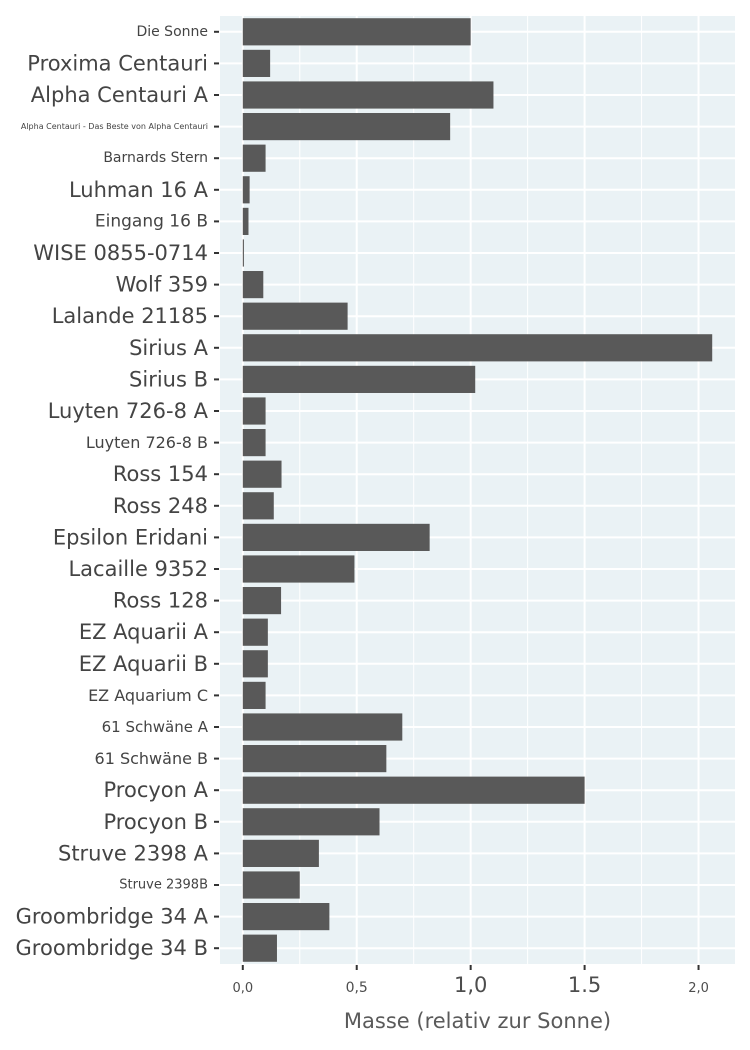 The width and height of the screenshot is (750, 1050). I want to click on category-label: Ross 128, so click(160, 601).